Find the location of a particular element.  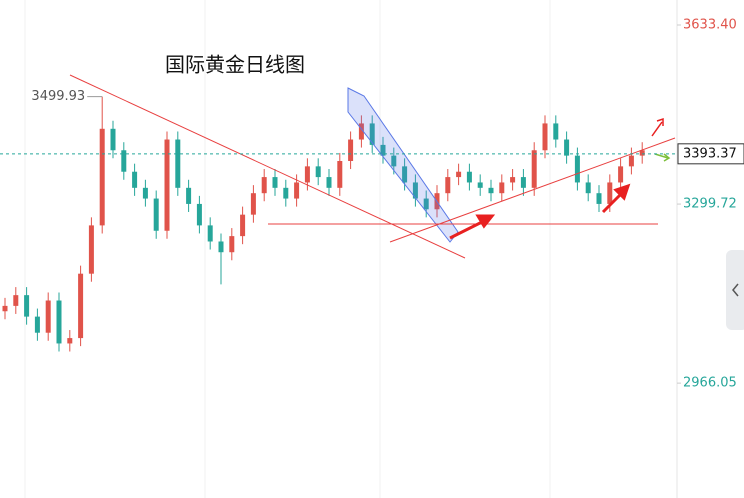

y-tick-label: 3299.72 is located at coordinates (710, 204).